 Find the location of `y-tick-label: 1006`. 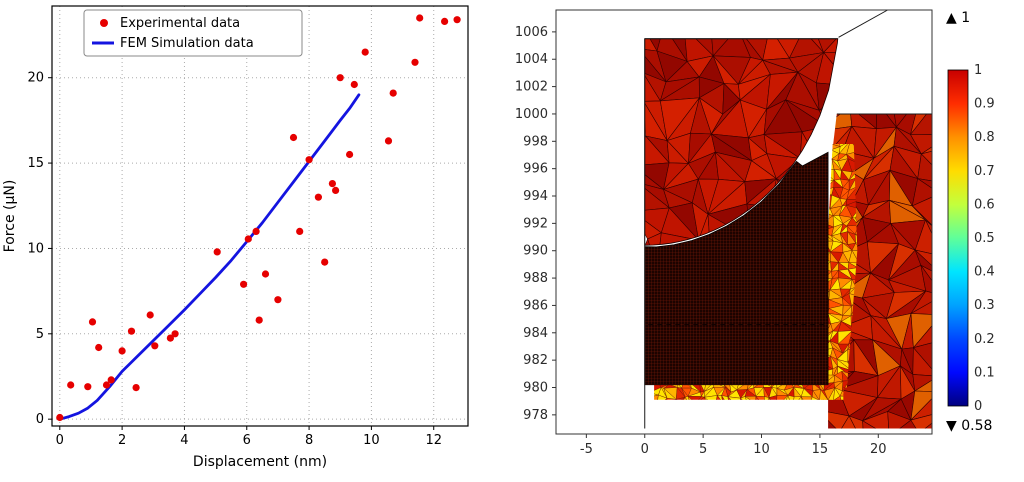

y-tick-label: 1006 is located at coordinates (531, 32).